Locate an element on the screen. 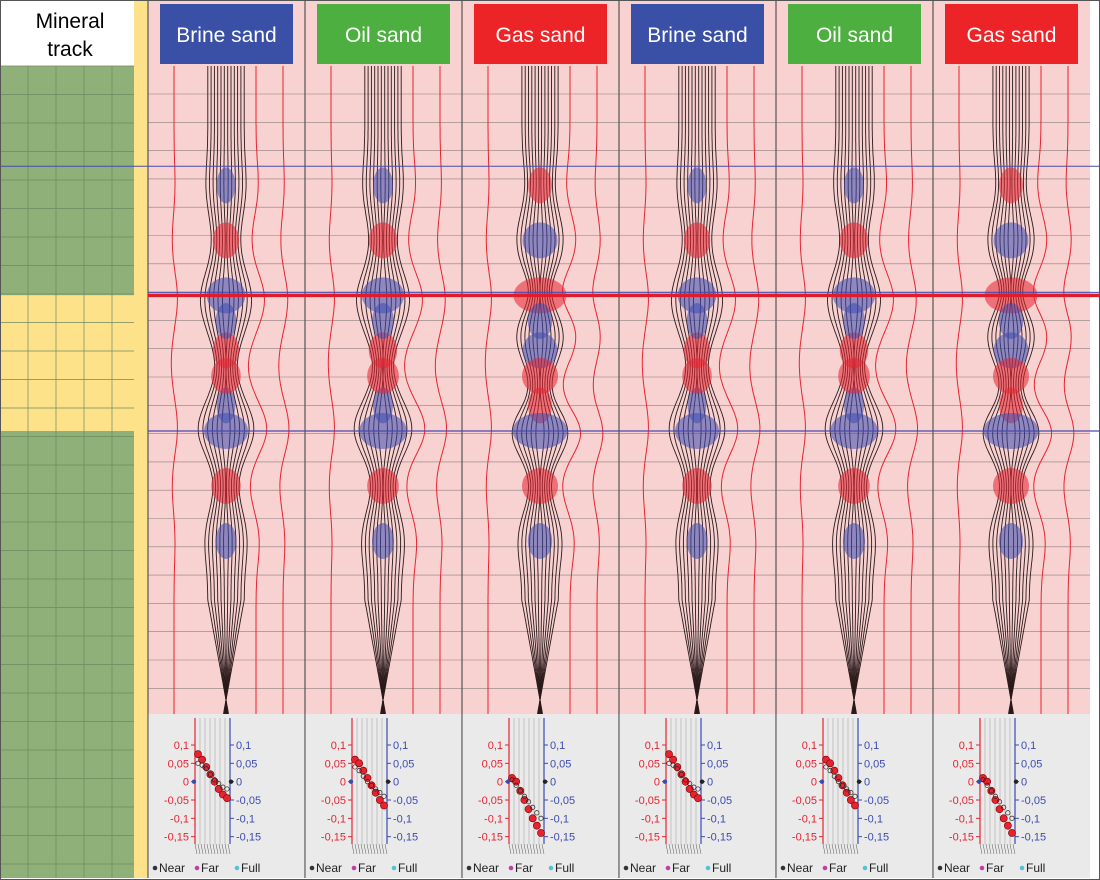  panel-header-label: Gas sand is located at coordinates (1012, 35).